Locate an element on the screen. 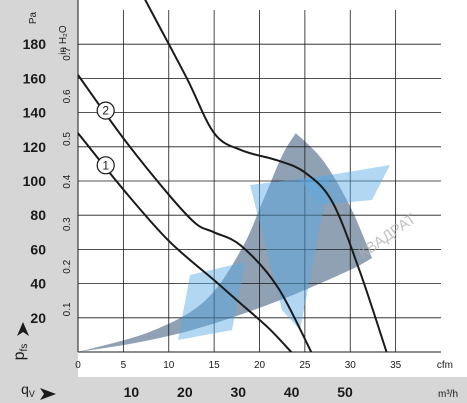  x2-axis-unit: m³/h is located at coordinates (448, 394).